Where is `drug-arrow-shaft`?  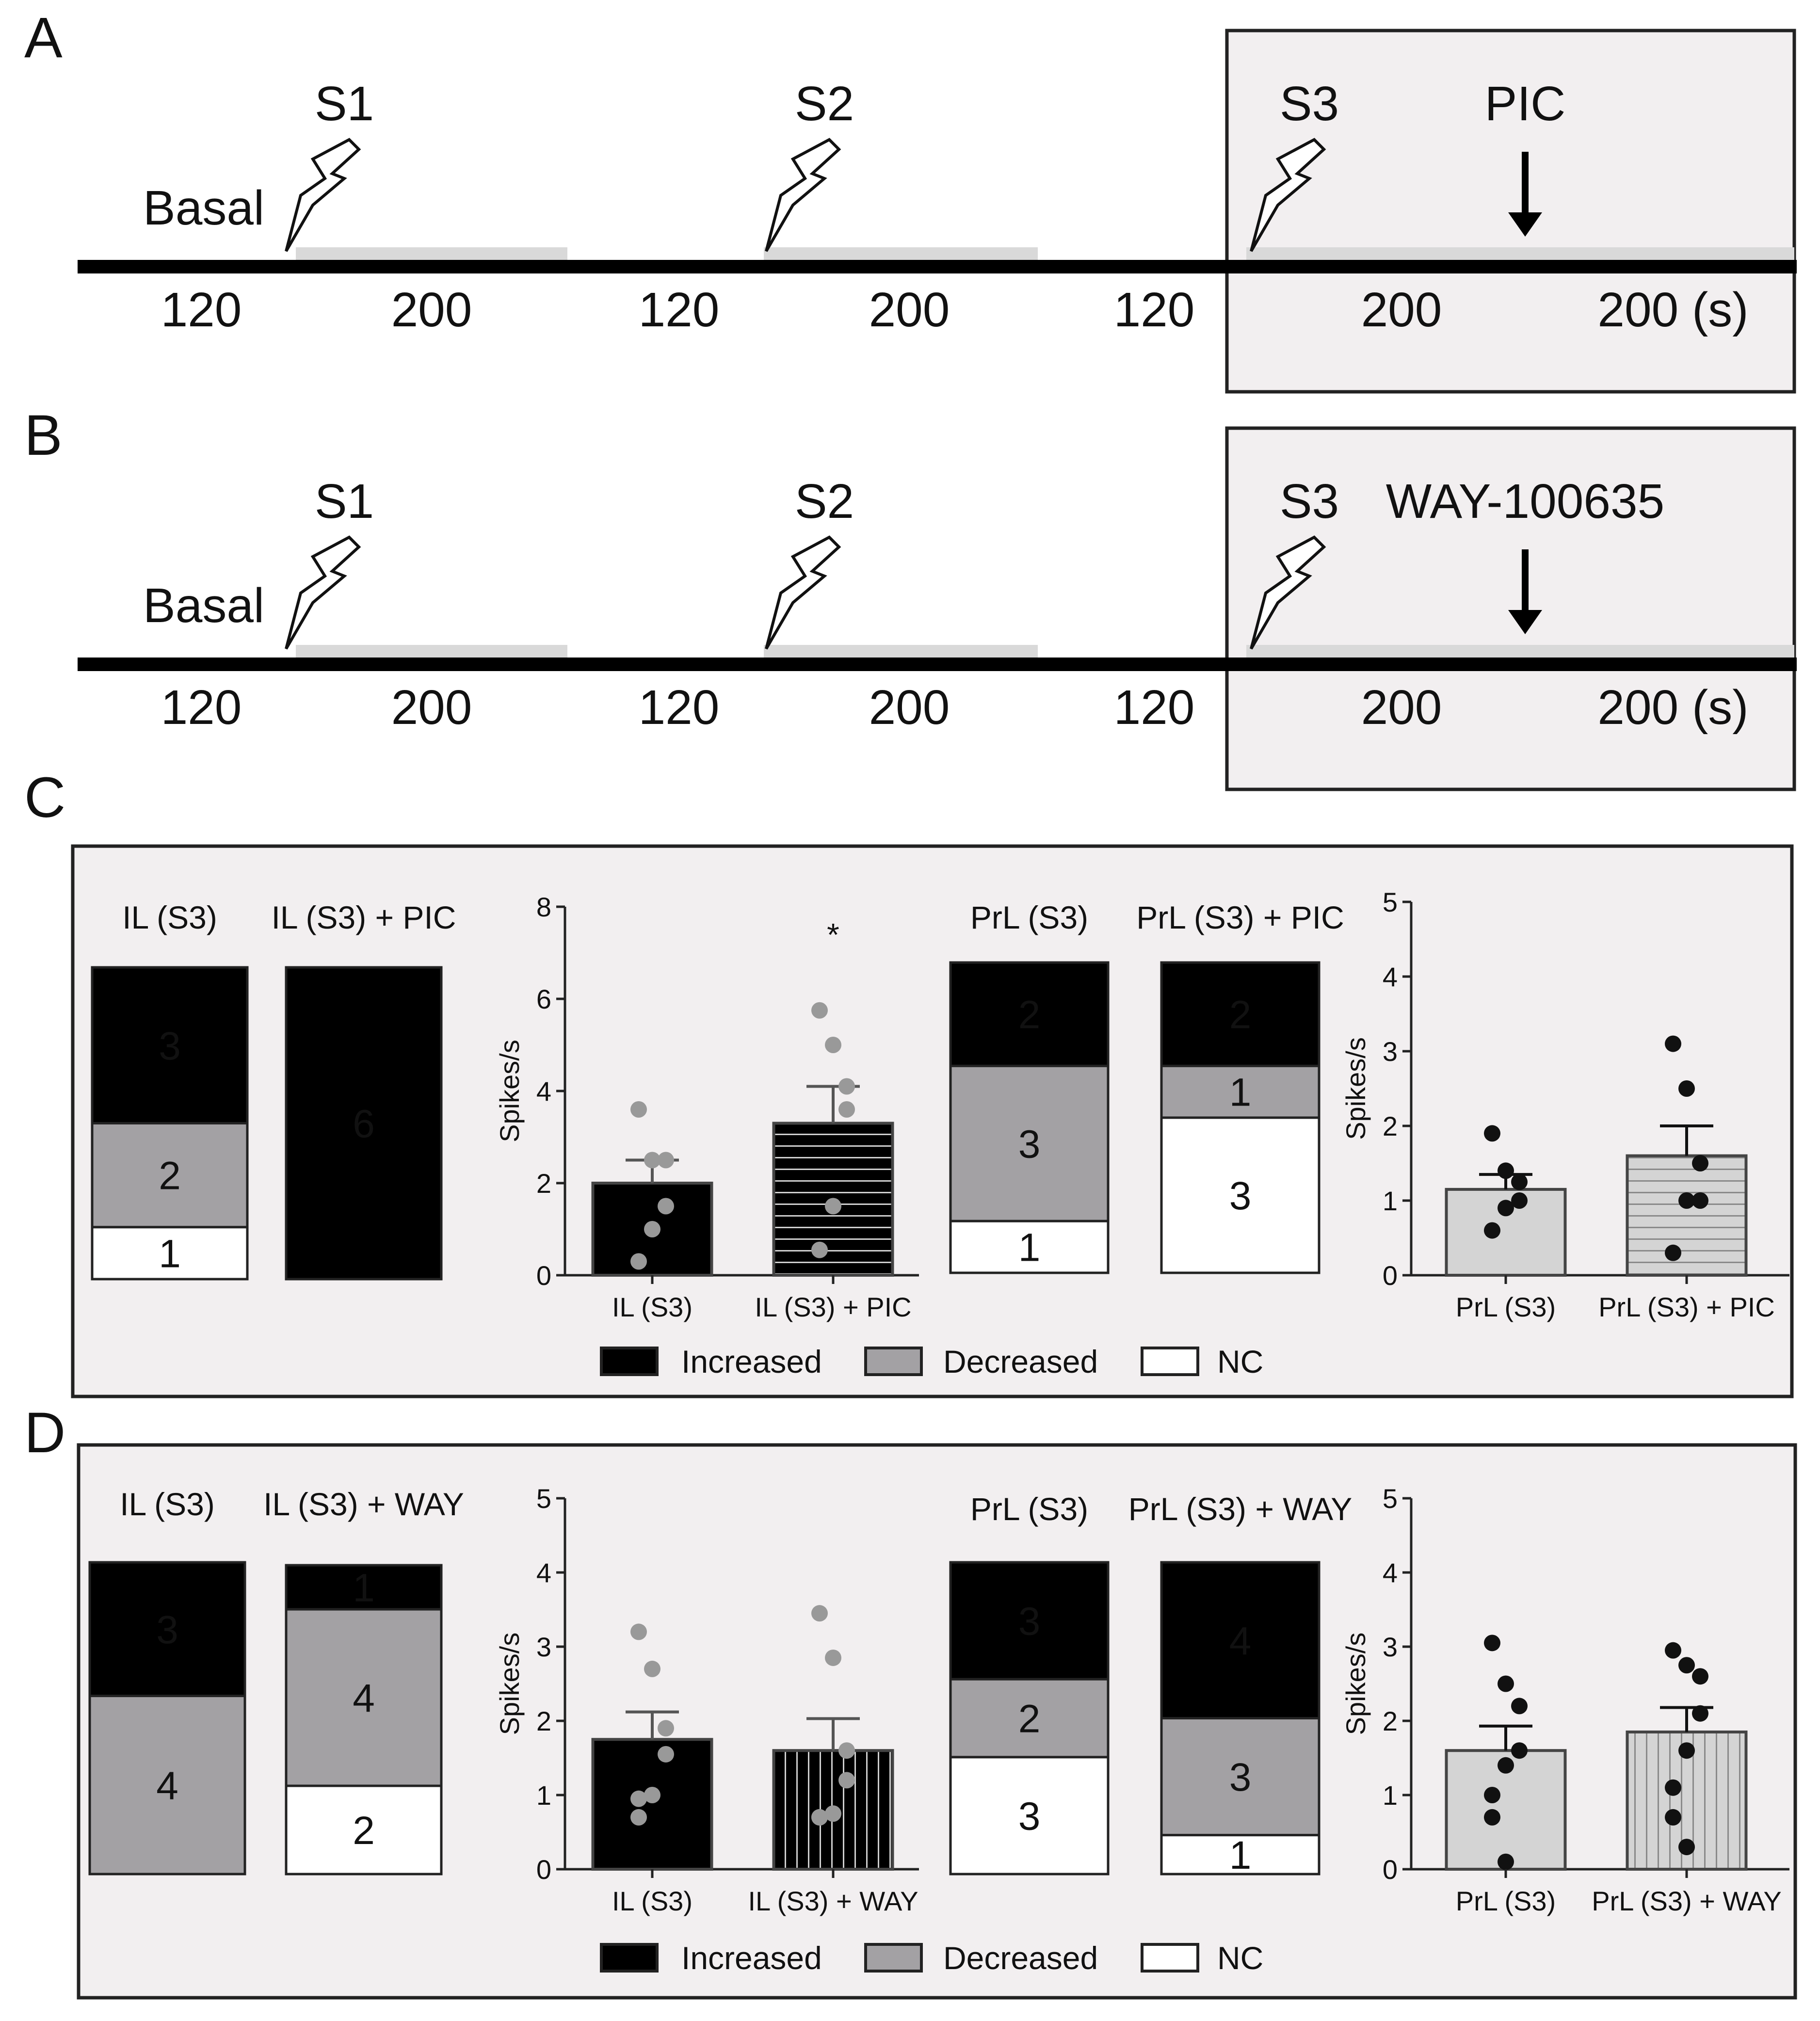 drug-arrow-shaft is located at coordinates (1525, 583).